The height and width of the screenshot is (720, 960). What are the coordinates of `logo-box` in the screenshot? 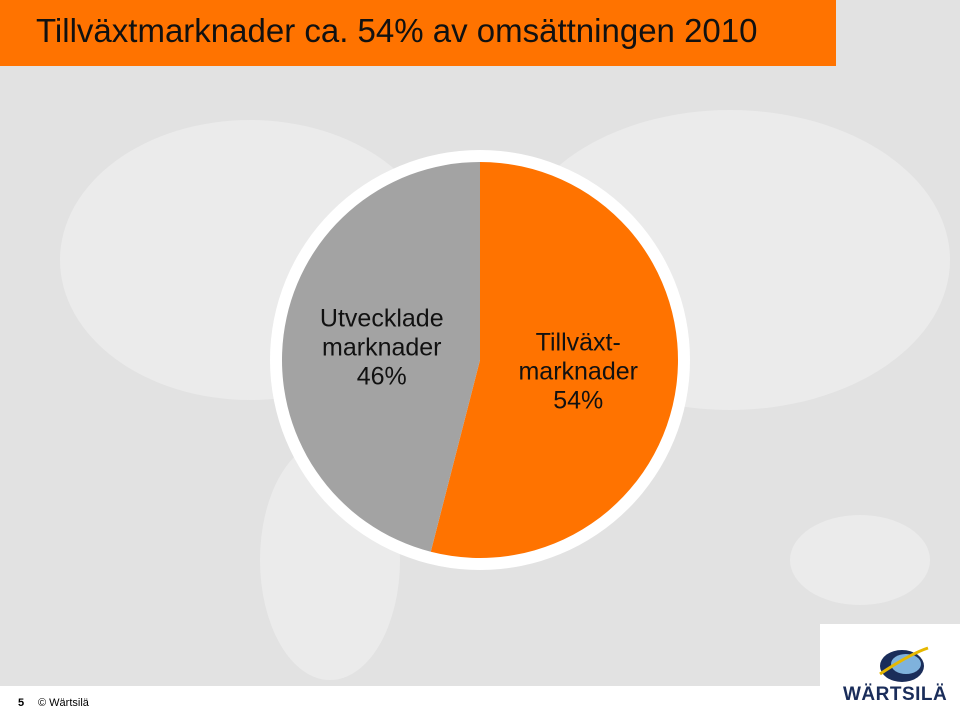 It's located at (890, 672).